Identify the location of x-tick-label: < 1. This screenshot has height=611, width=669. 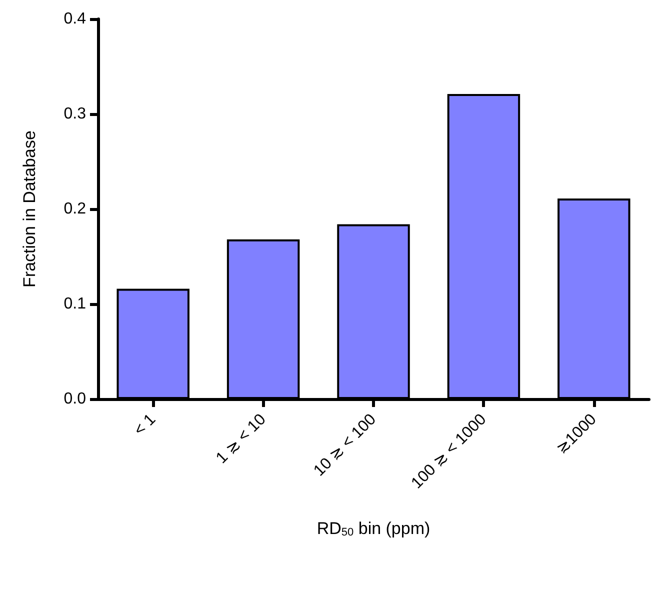
(145, 425).